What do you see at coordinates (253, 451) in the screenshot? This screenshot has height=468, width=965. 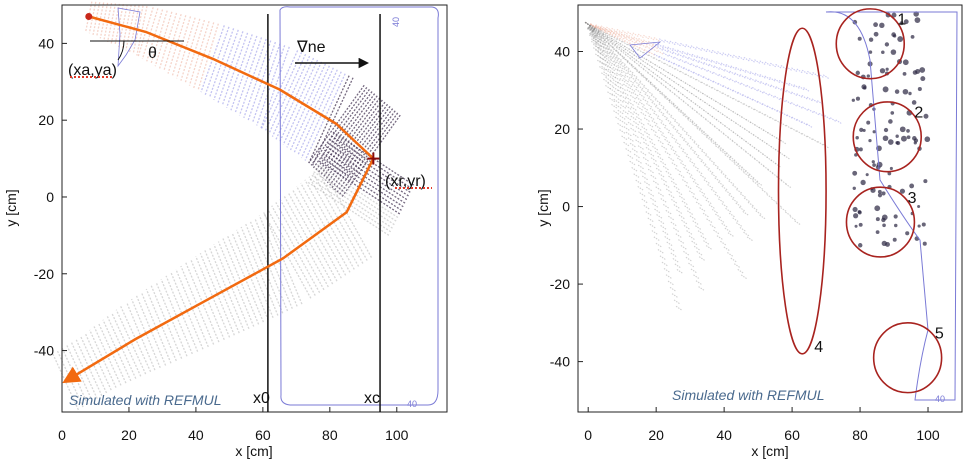 I see `left-x-axis-label: x [cm]` at bounding box center [253, 451].